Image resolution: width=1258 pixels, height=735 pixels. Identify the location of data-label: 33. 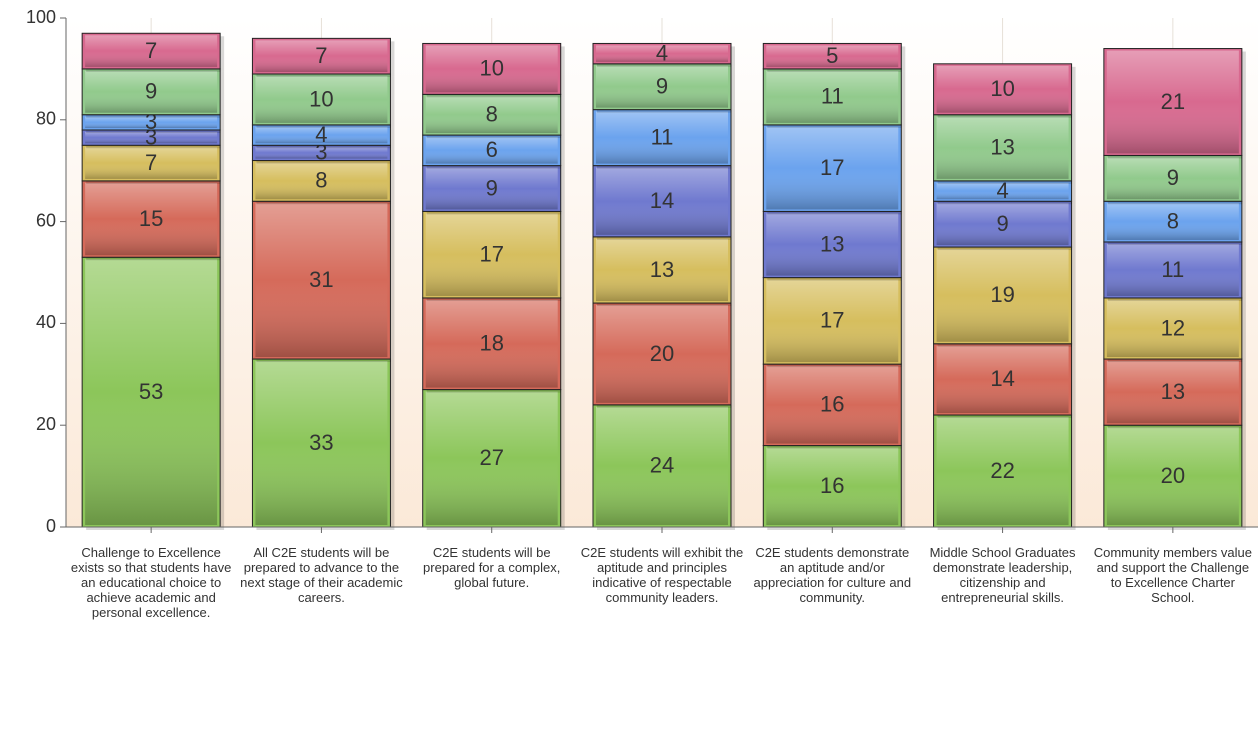
(321, 442).